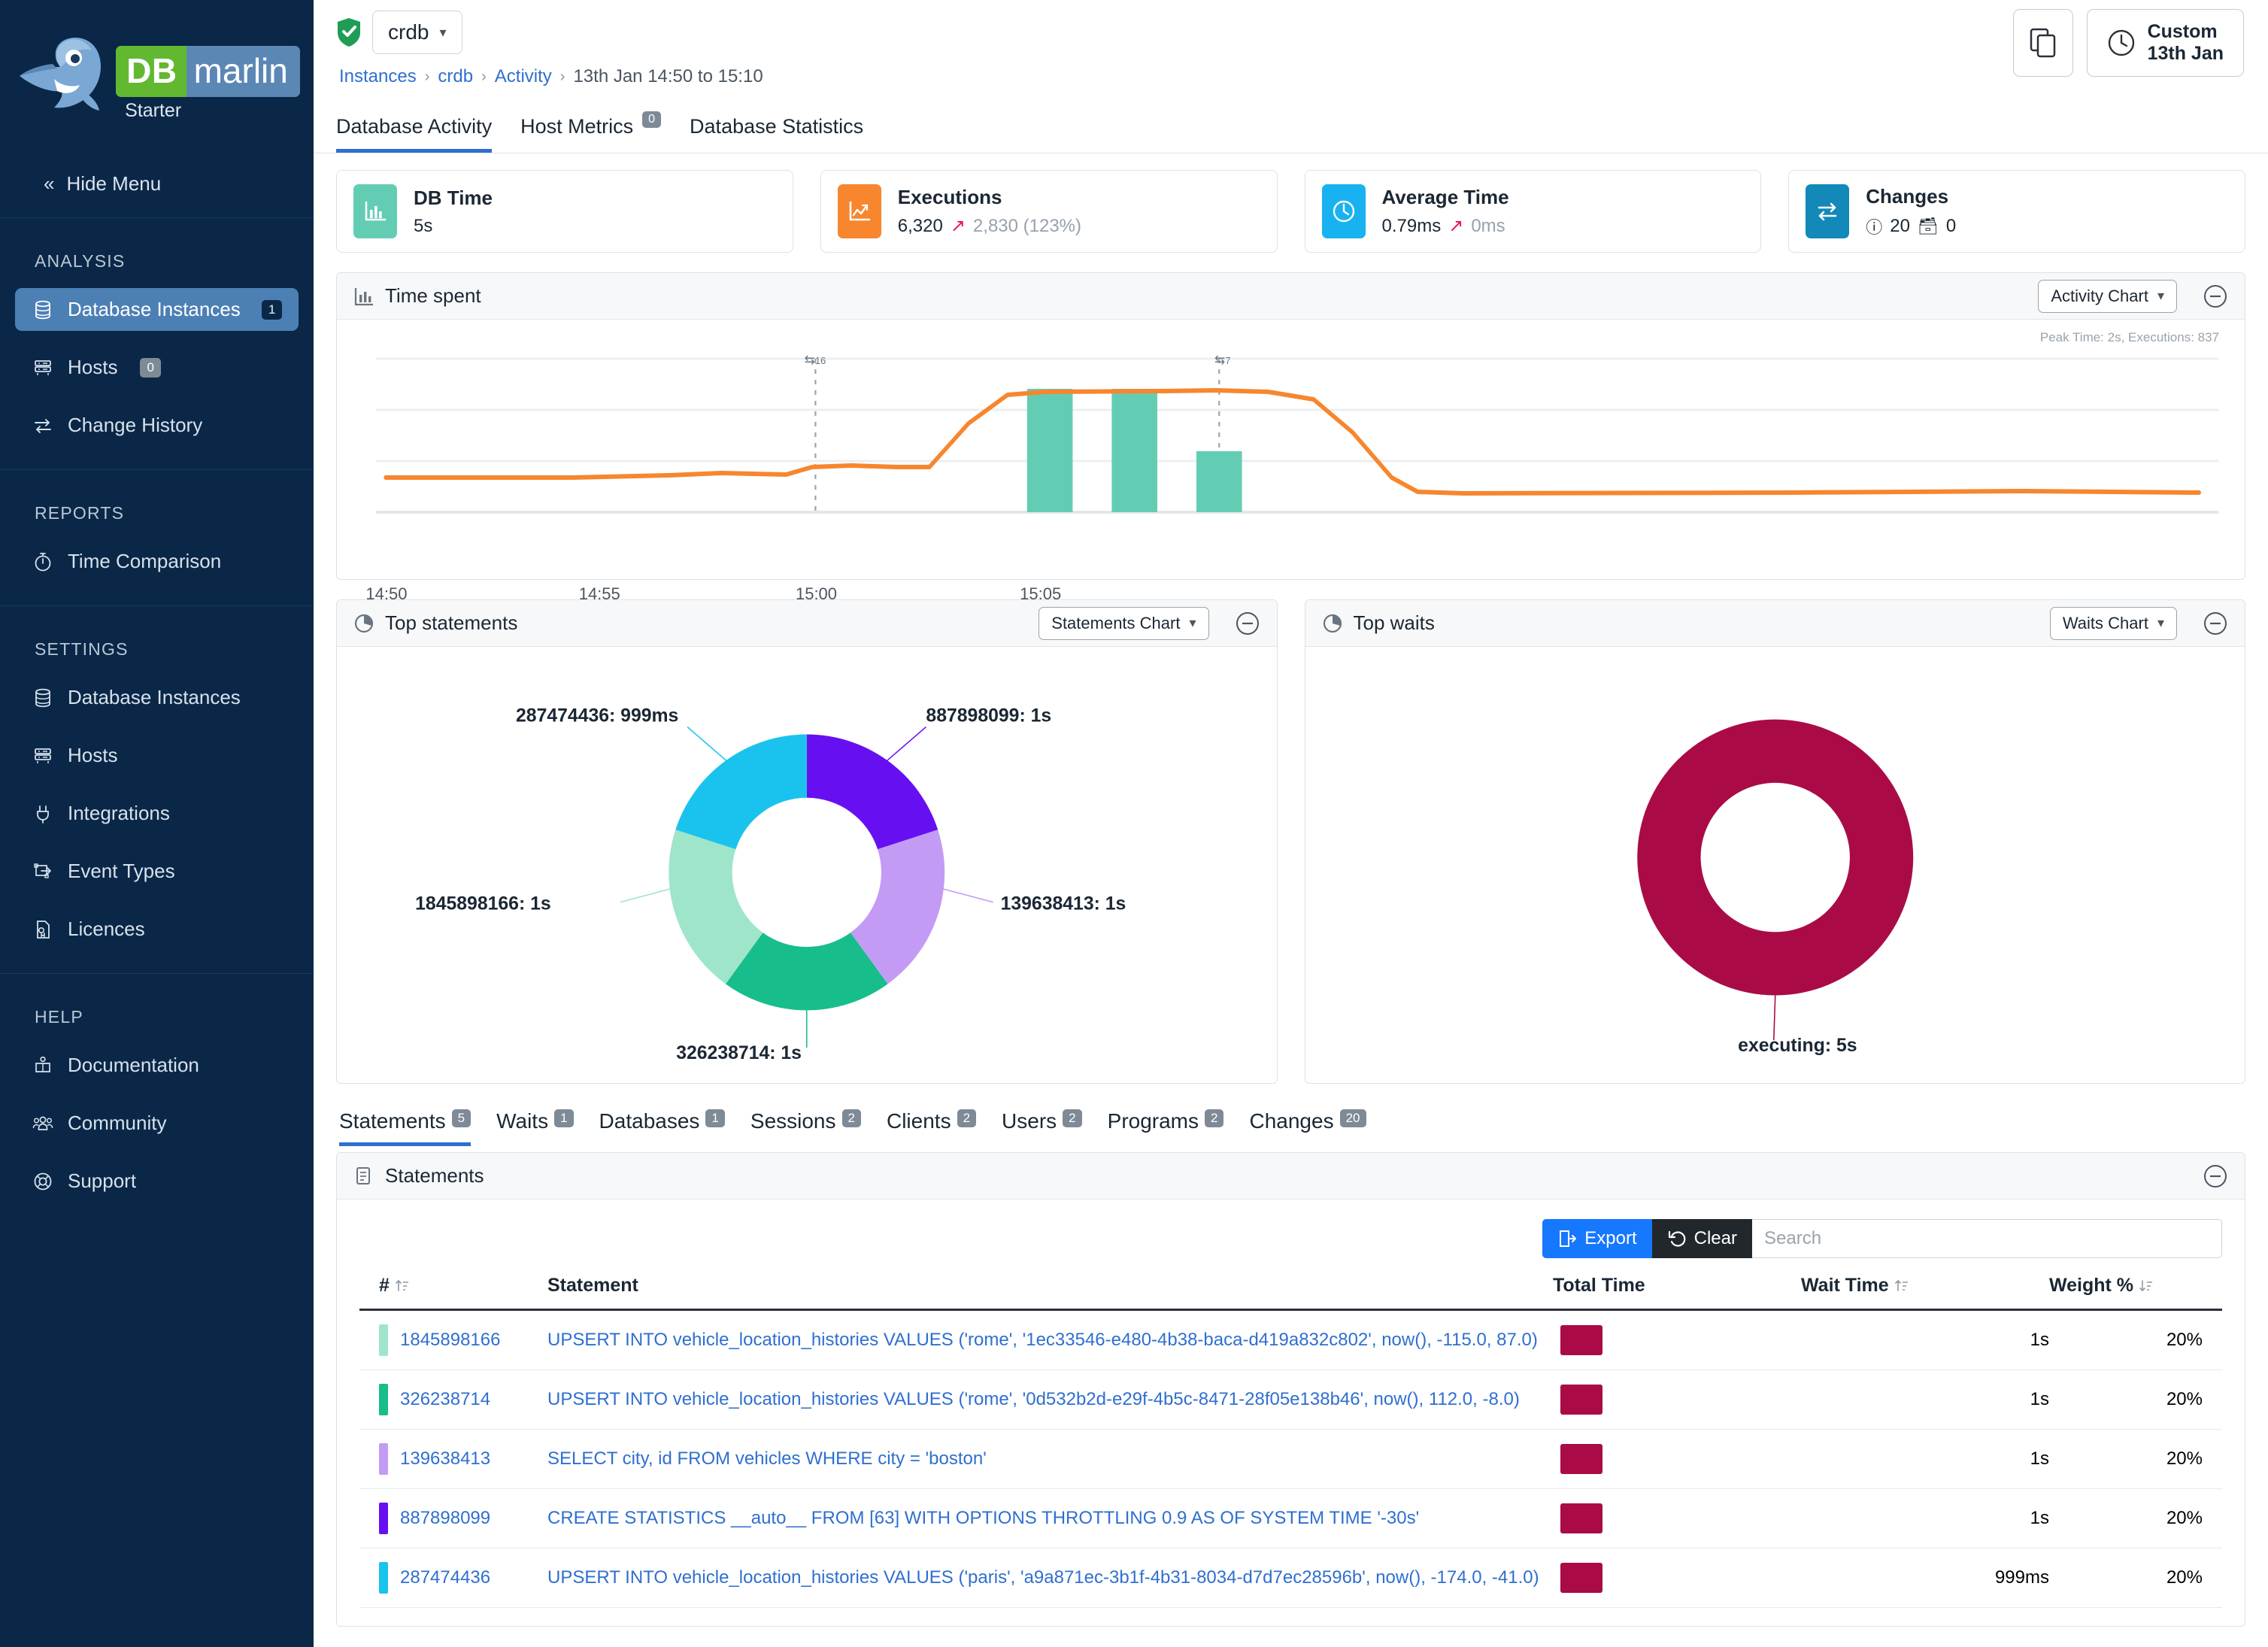 This screenshot has height=1647, width=2268. Describe the element at coordinates (851, 1118) in the screenshot. I see `subtab-badge: 2` at that location.